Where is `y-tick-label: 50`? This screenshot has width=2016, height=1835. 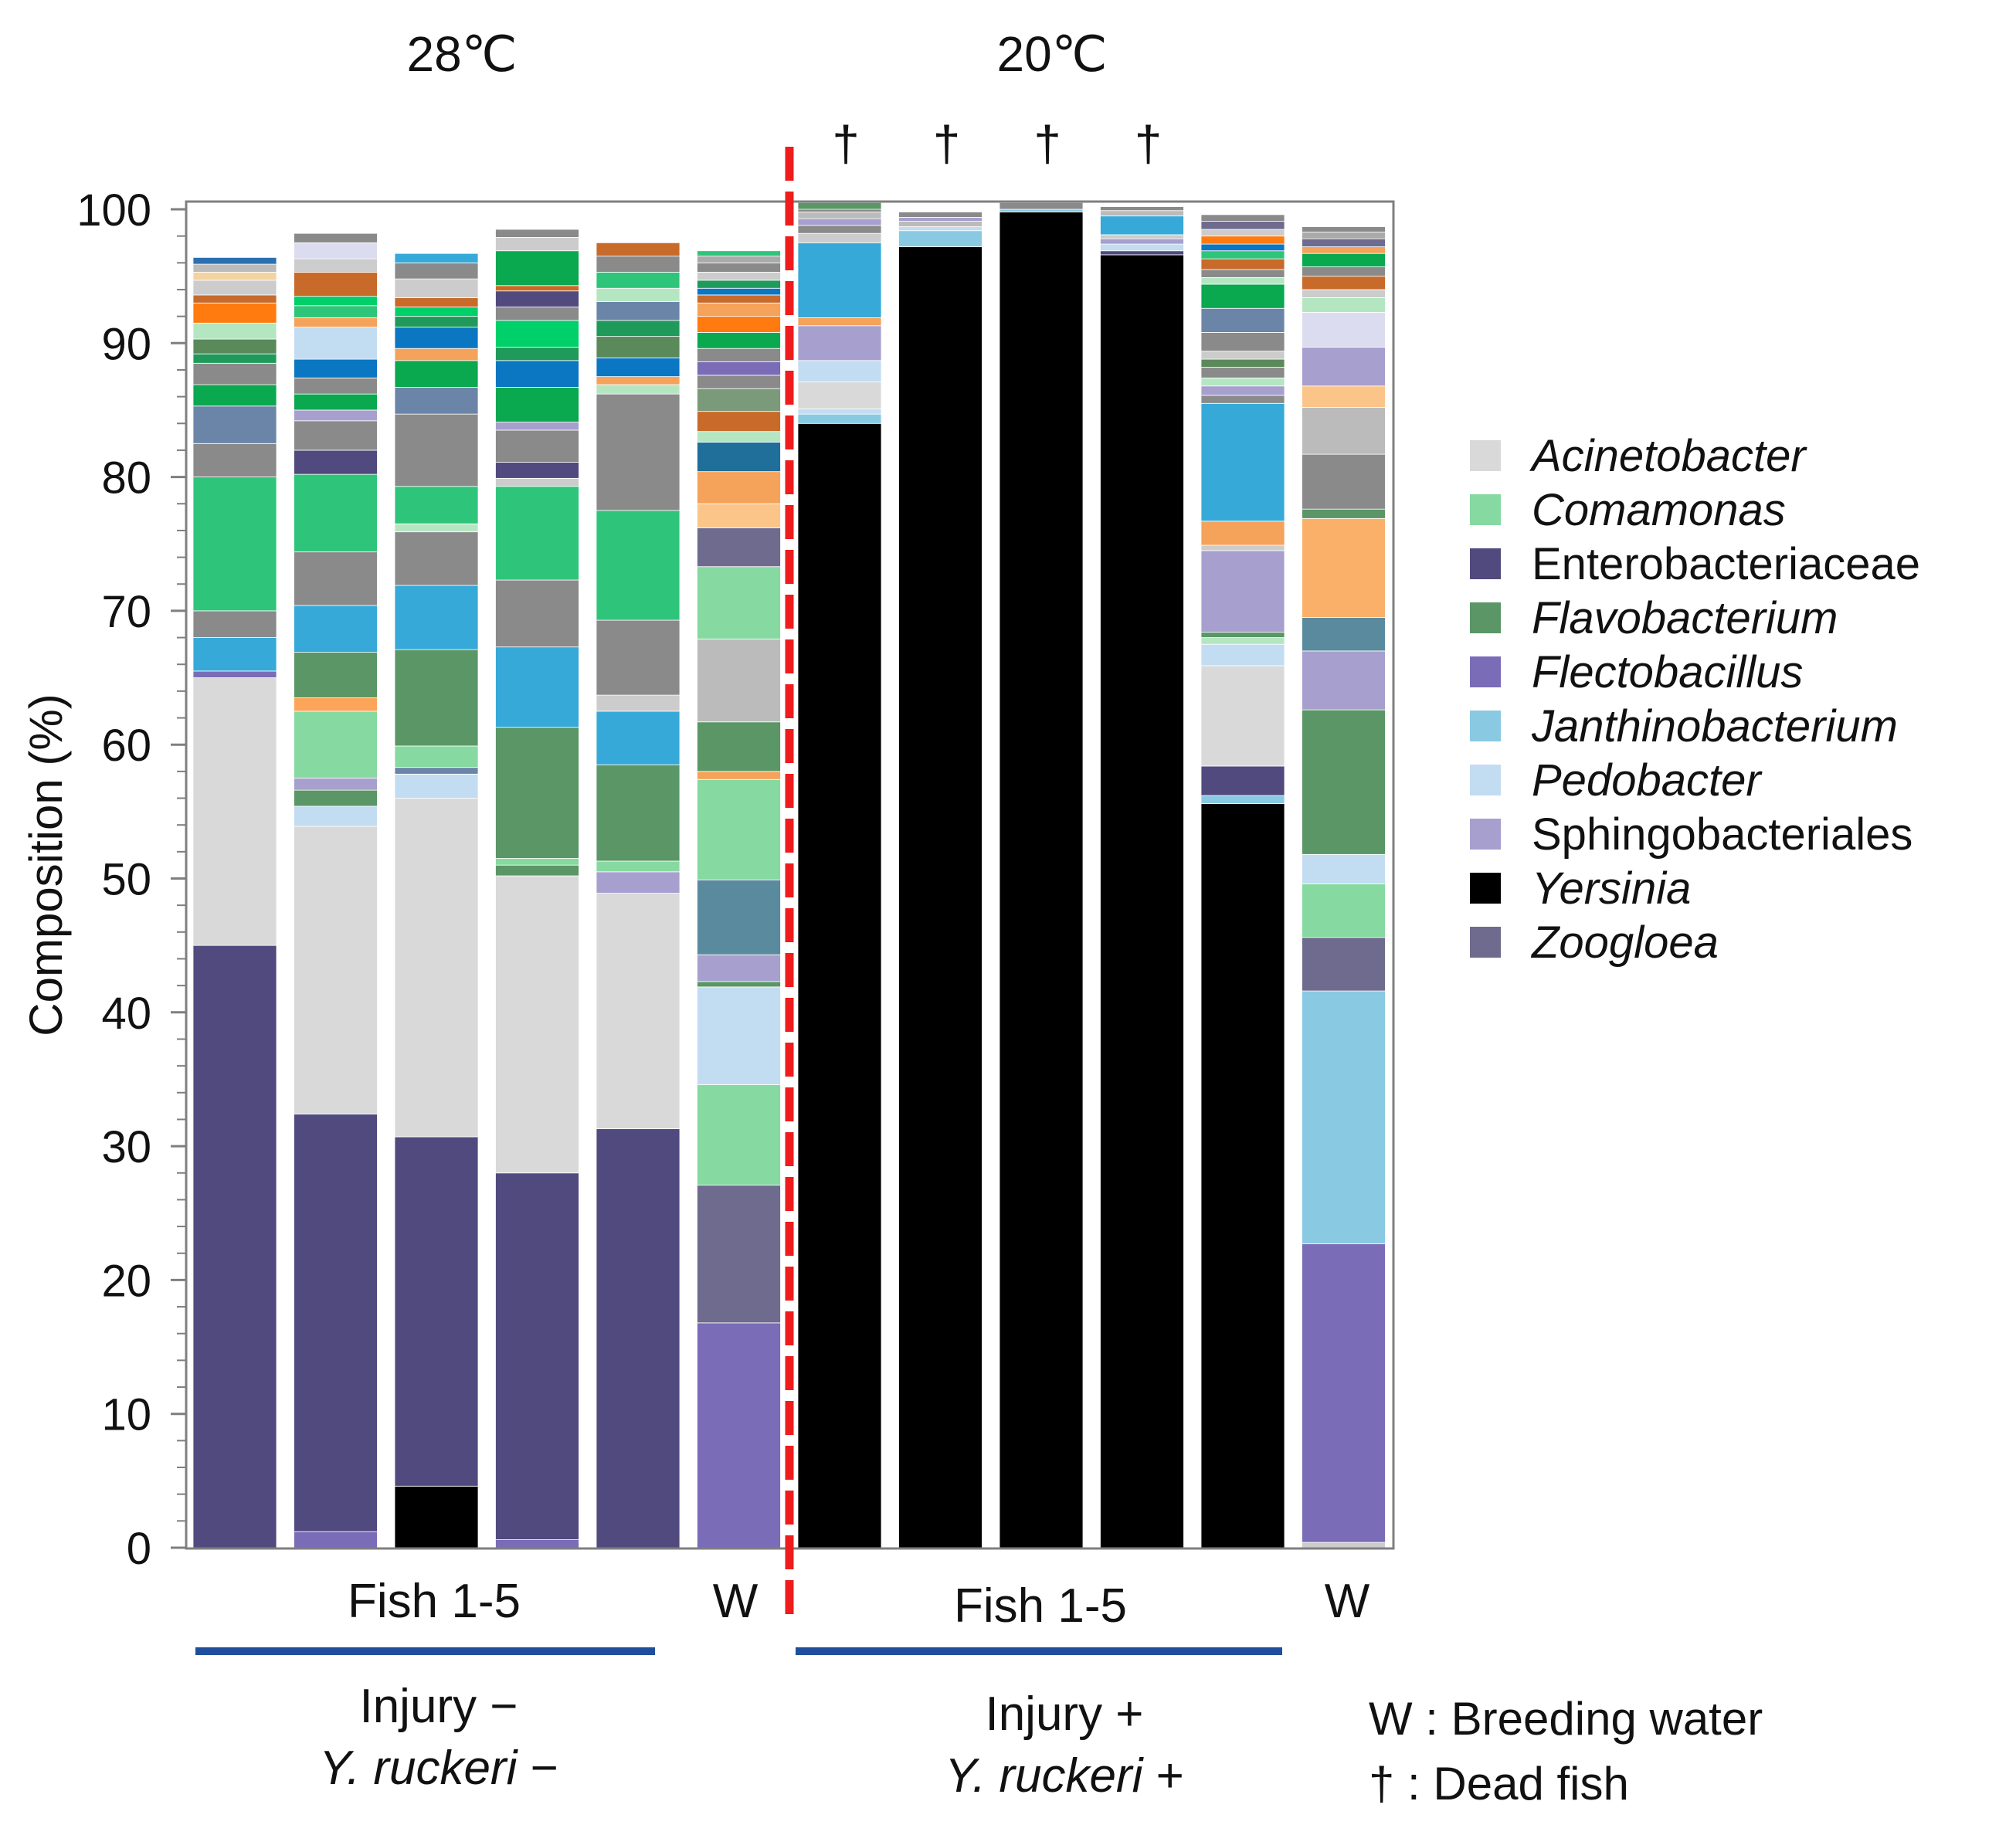
y-tick-label: 50 is located at coordinates (126, 880).